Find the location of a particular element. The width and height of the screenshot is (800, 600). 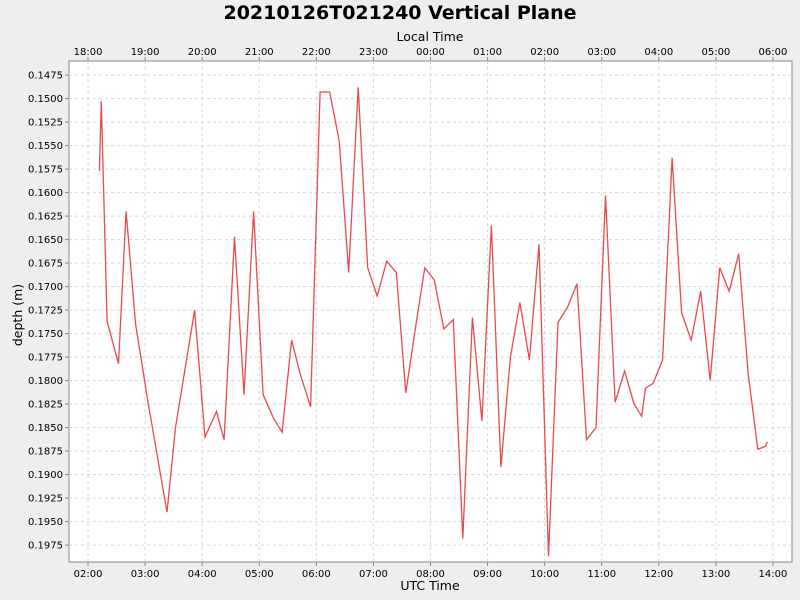

top-tick-label: 04:00 is located at coordinates (658, 52).